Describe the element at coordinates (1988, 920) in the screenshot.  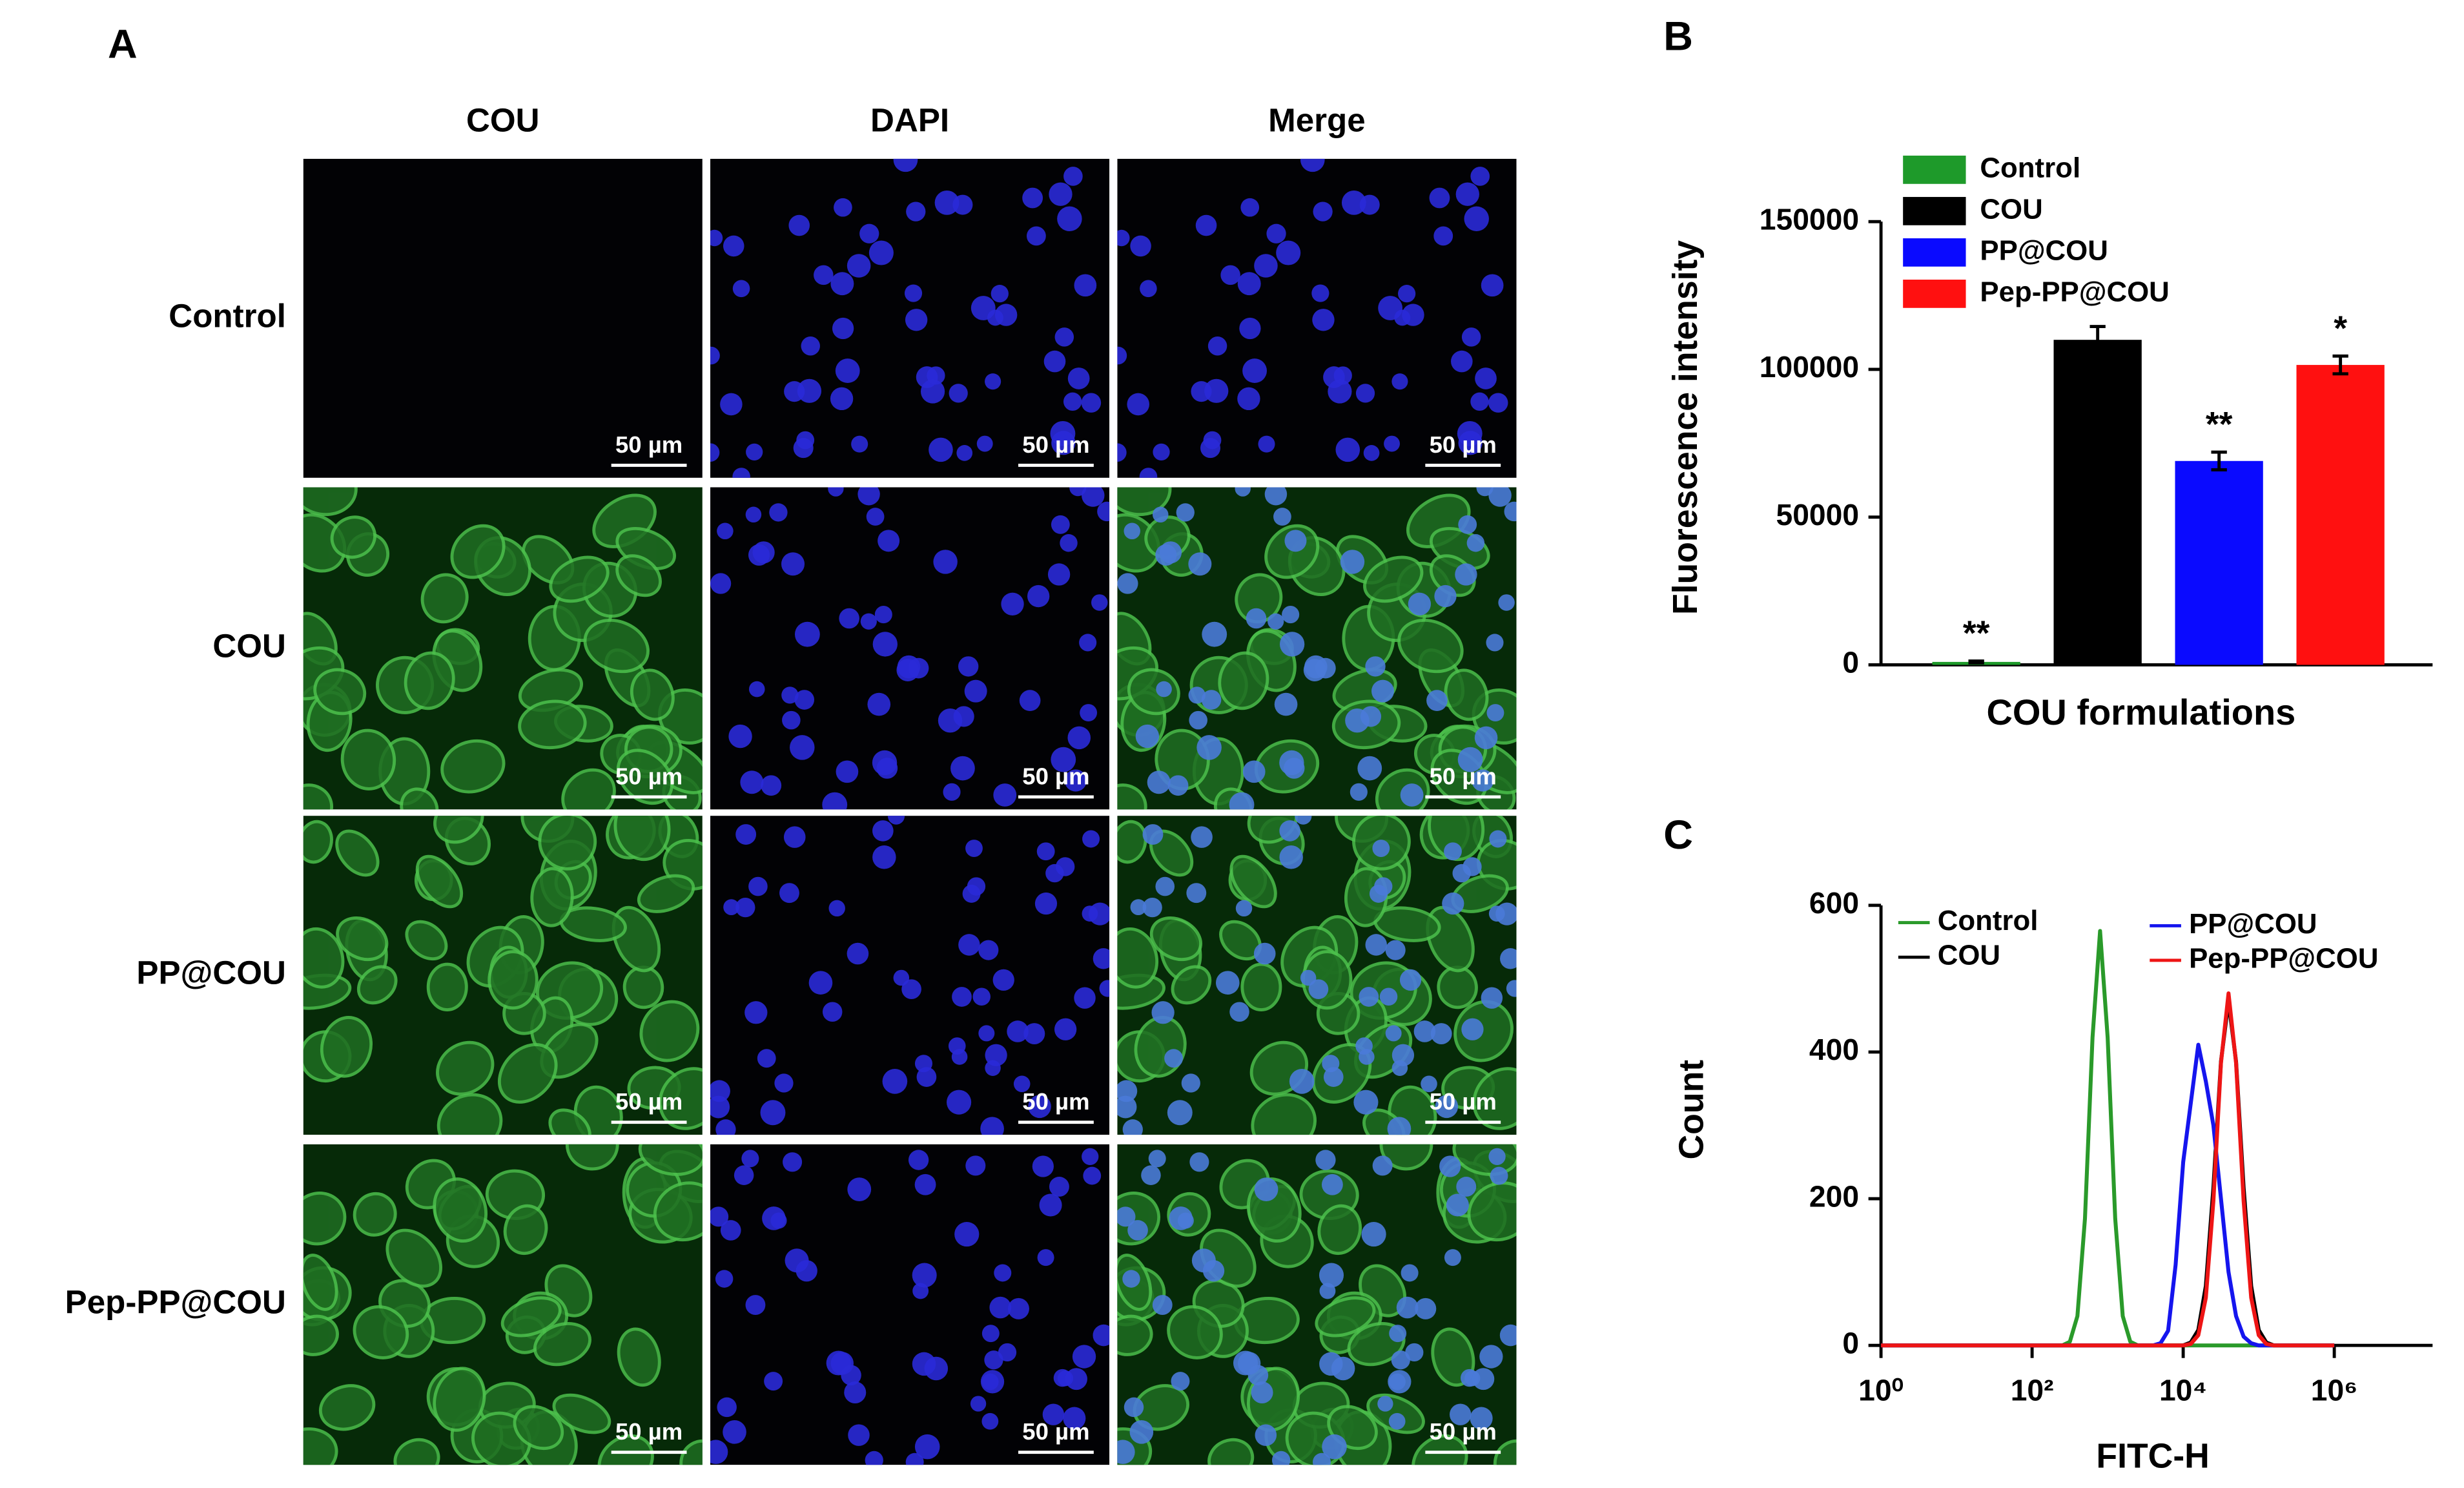
I see `legend-label: Control` at that location.